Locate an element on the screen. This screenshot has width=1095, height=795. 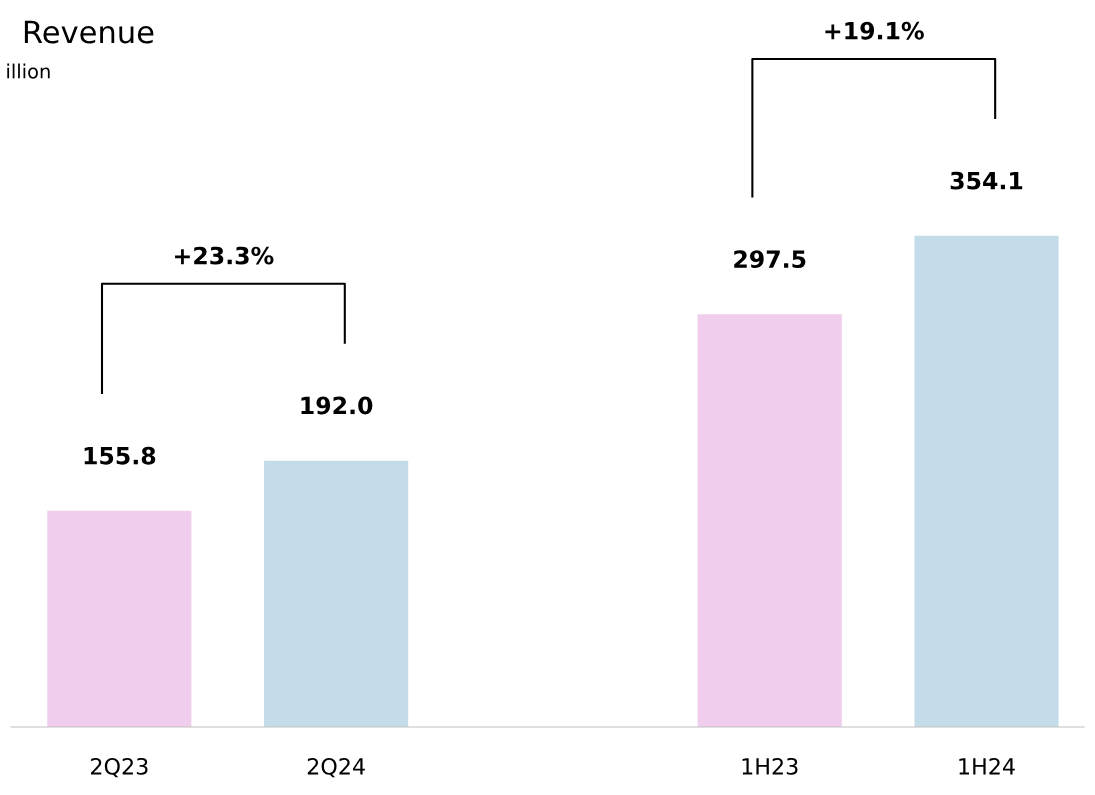
x-tick-label: 2Q23 is located at coordinates (119, 767).